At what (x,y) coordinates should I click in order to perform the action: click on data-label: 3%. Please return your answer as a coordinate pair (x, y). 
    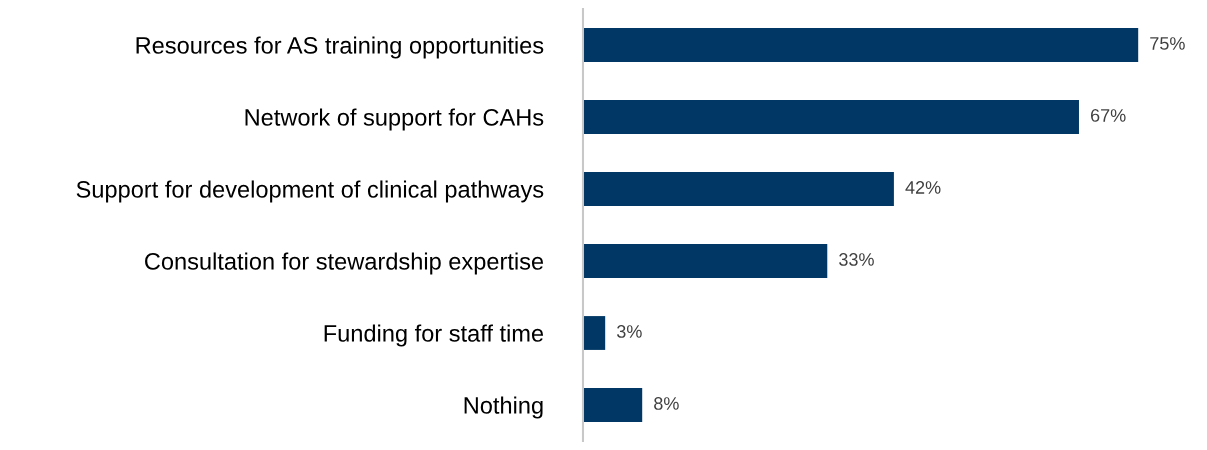
    Looking at the image, I should click on (629, 331).